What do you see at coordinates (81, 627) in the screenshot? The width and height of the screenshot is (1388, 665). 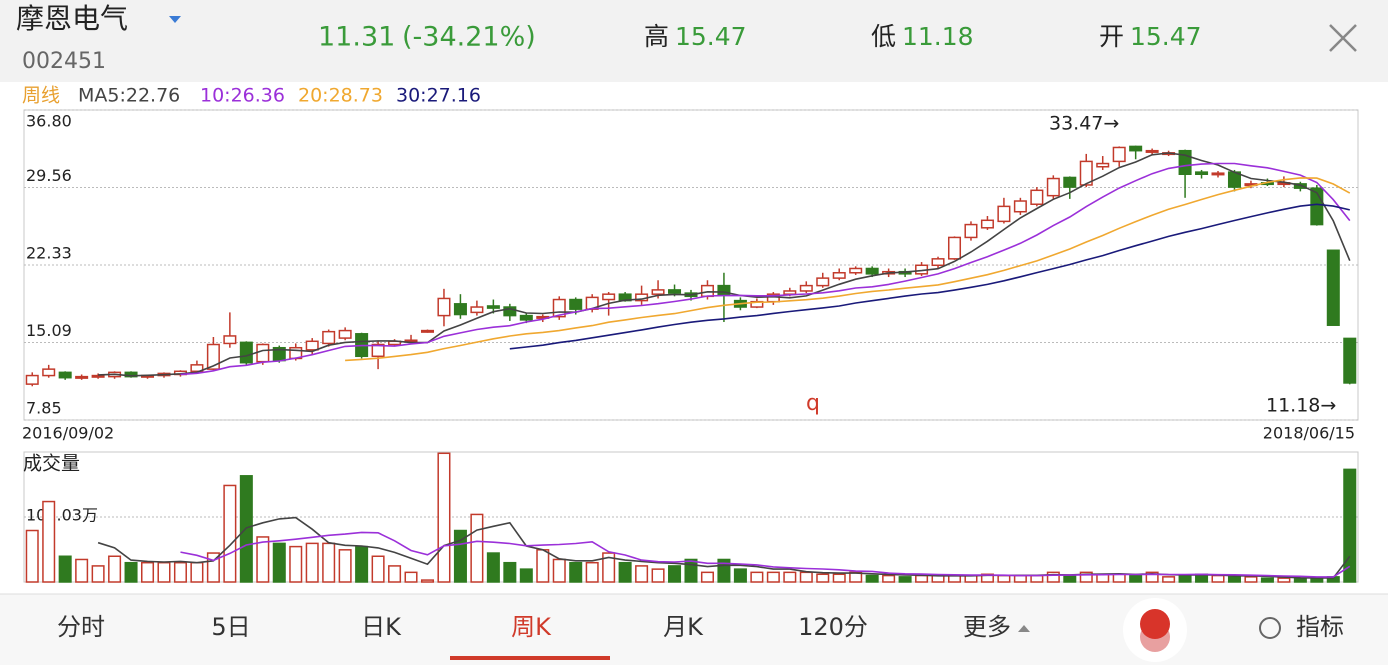 I see `tab: 分时` at bounding box center [81, 627].